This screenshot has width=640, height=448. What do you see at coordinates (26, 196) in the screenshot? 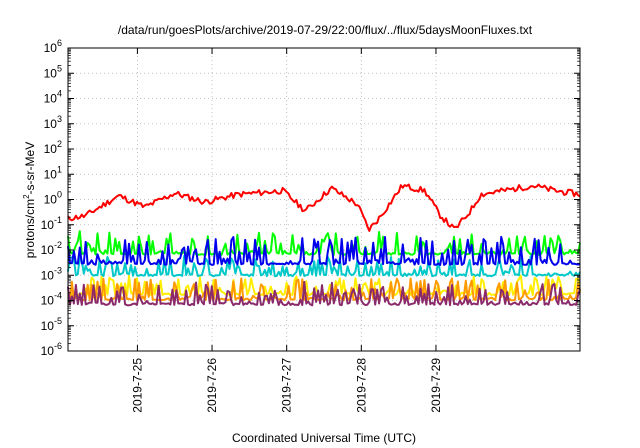
I see `y-axis-label-superscript: 2` at bounding box center [26, 196].